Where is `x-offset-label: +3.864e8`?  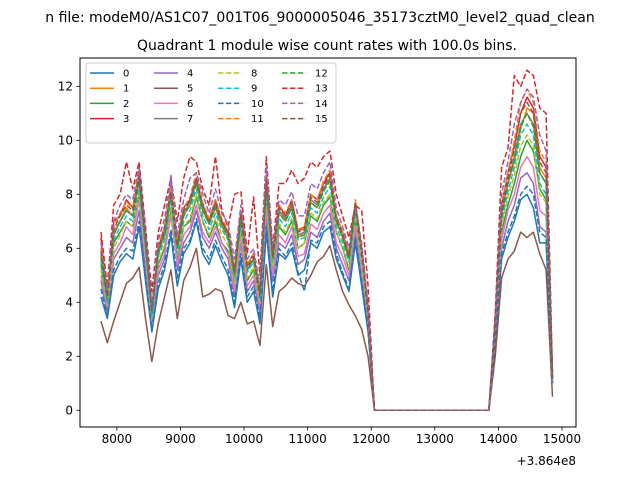 x-offset-label: +3.864e8 is located at coordinates (546, 461).